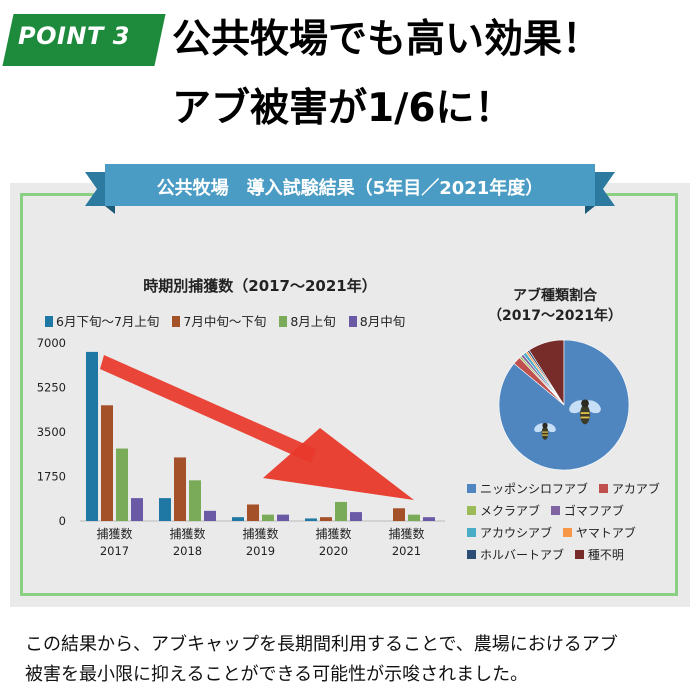 Image resolution: width=700 pixels, height=700 pixels. Describe the element at coordinates (605, 533) in the screenshot. I see `legend-label: ヤマトアブ` at that location.